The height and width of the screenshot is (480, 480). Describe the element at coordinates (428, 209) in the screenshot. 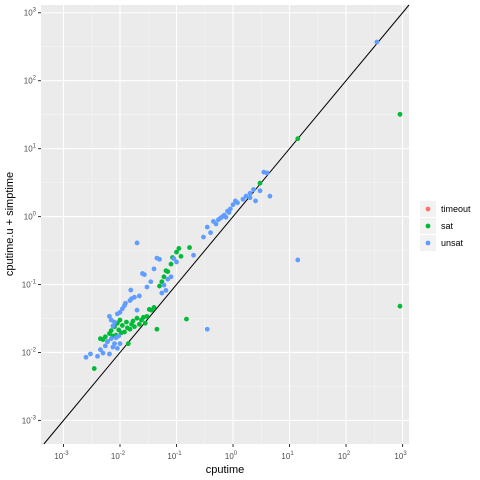

I see `legend-key-timeout` at that location.